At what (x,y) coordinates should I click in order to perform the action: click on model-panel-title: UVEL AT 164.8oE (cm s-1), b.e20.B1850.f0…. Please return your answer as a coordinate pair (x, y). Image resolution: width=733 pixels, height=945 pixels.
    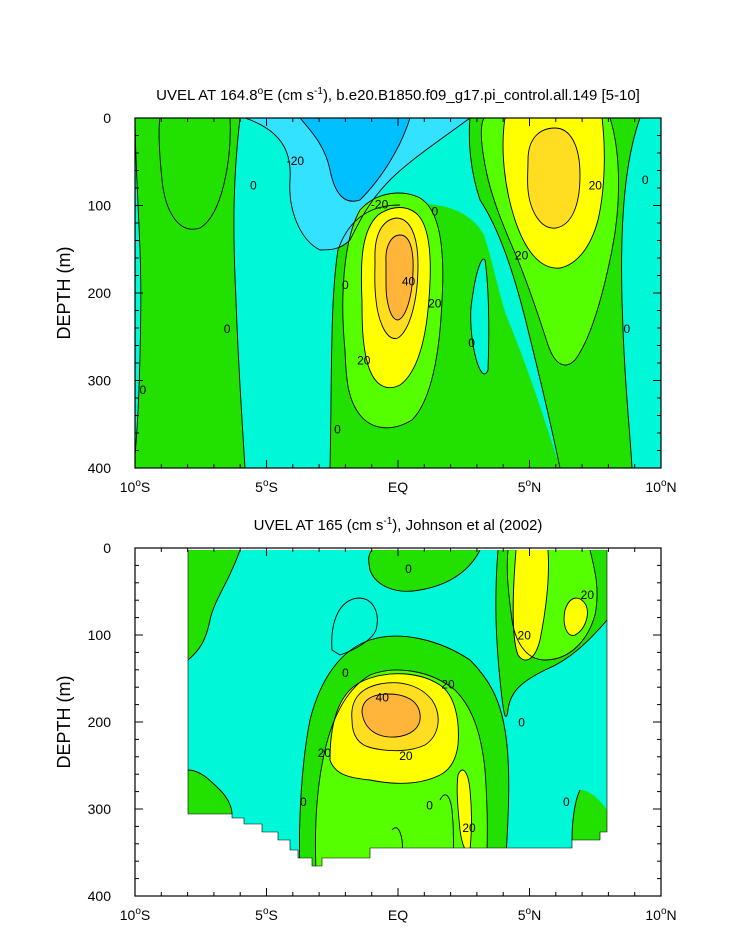
    Looking at the image, I should click on (398, 95).